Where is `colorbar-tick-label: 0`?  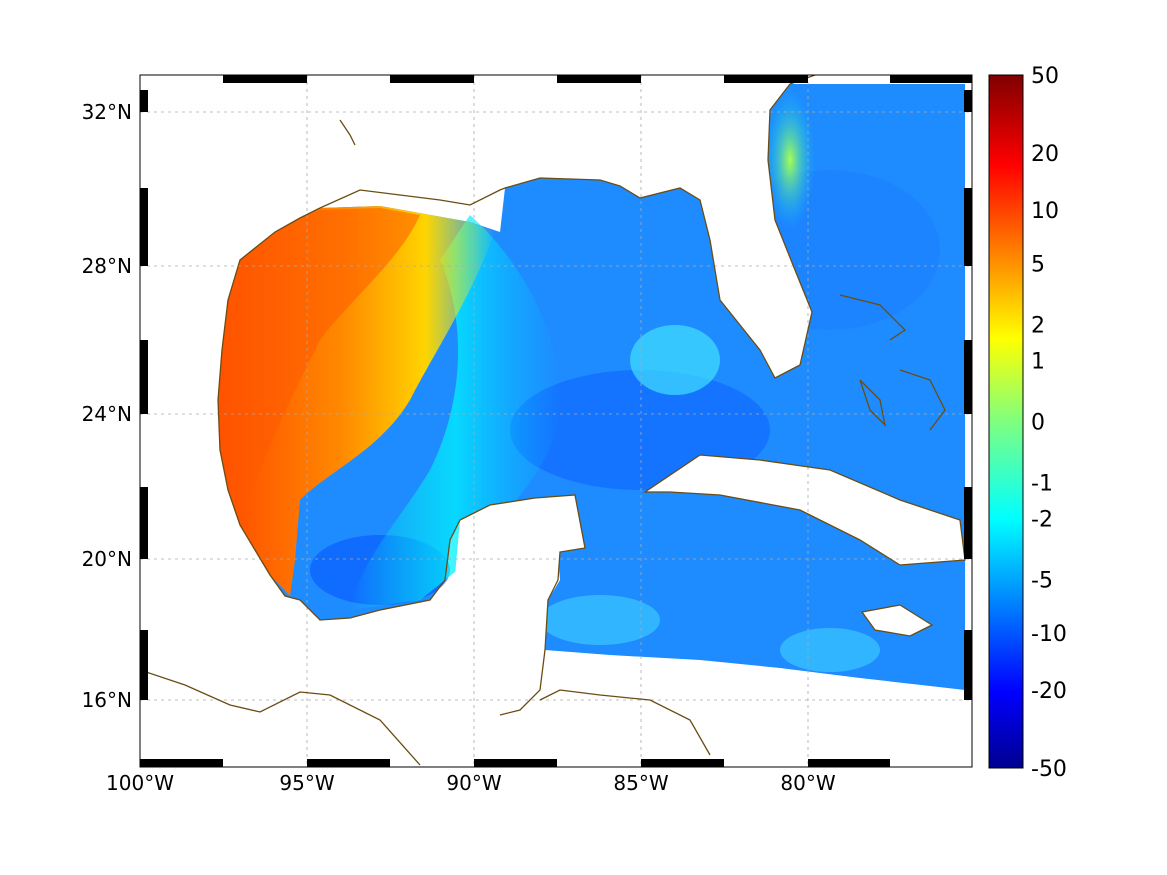 colorbar-tick-label: 0 is located at coordinates (1038, 423).